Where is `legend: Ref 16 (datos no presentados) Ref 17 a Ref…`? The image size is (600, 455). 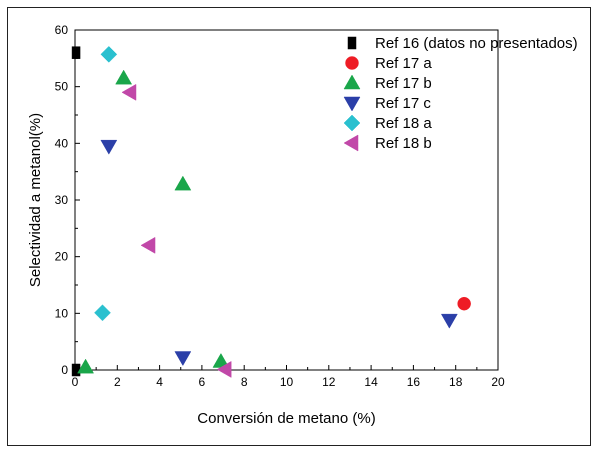
legend: Ref 16 (datos no presentados) Ref 17 a Ref… is located at coordinates (460, 93).